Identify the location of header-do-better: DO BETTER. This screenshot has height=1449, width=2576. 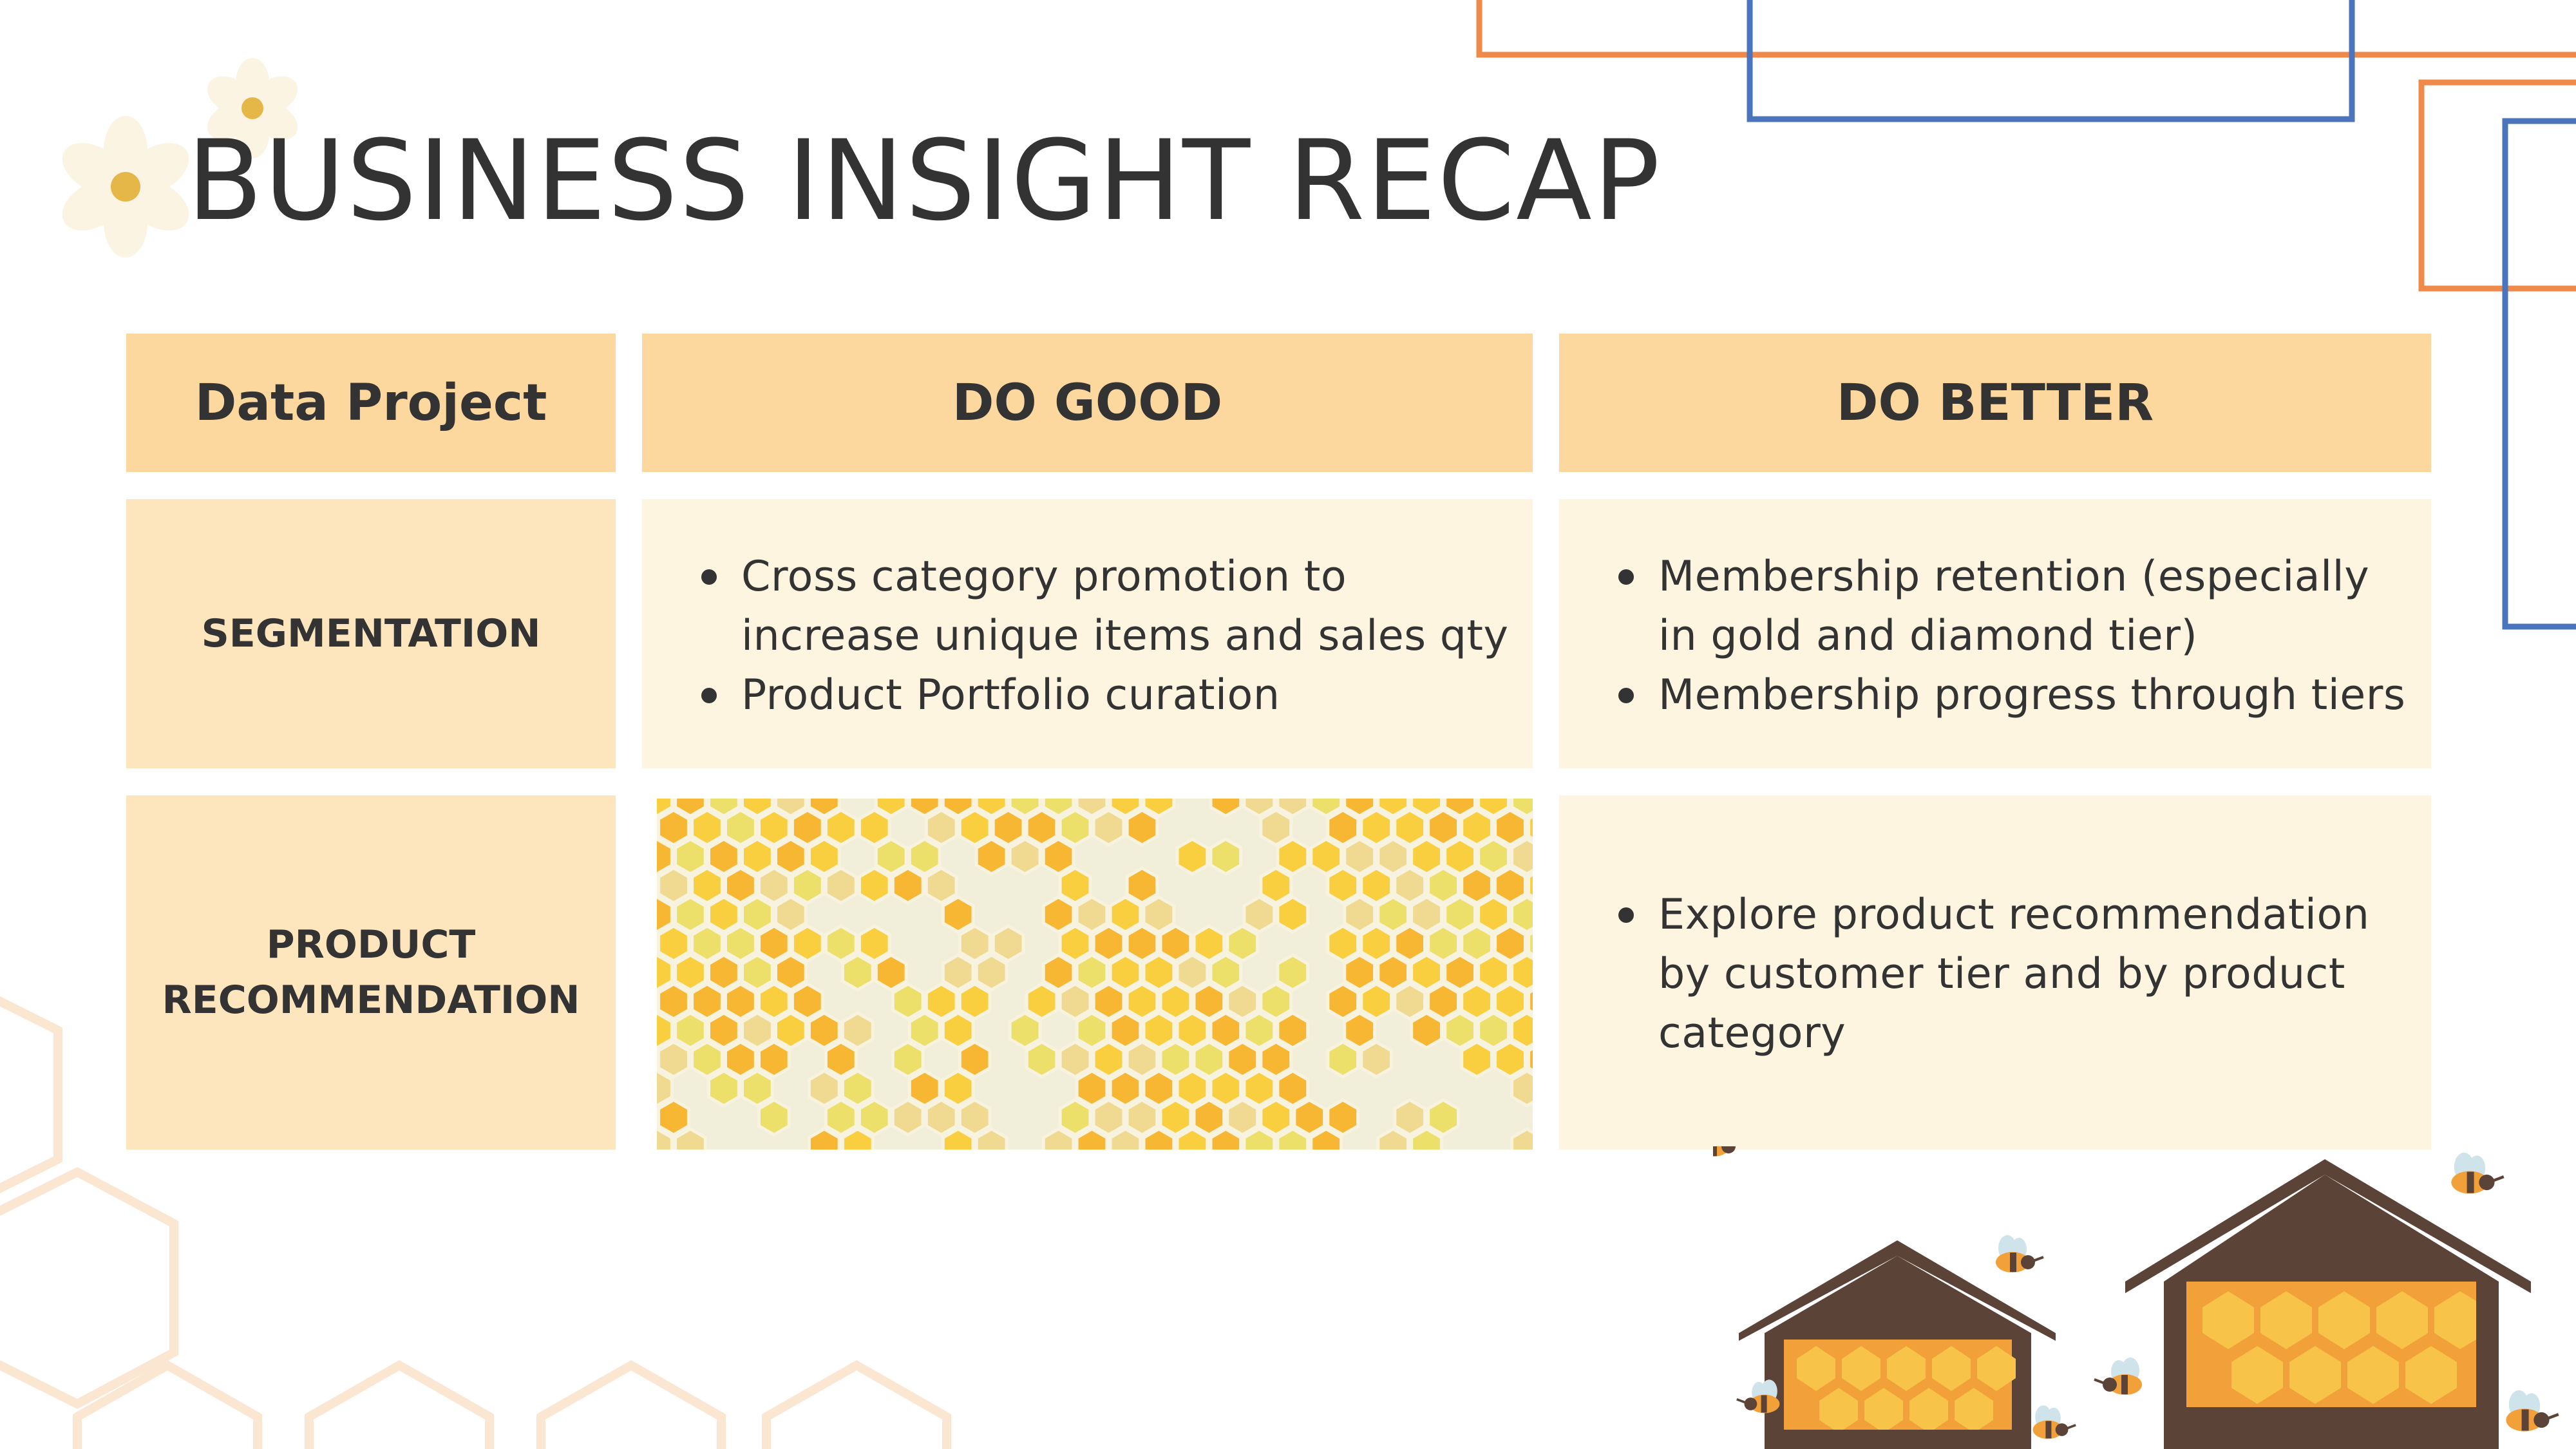
(1995, 403).